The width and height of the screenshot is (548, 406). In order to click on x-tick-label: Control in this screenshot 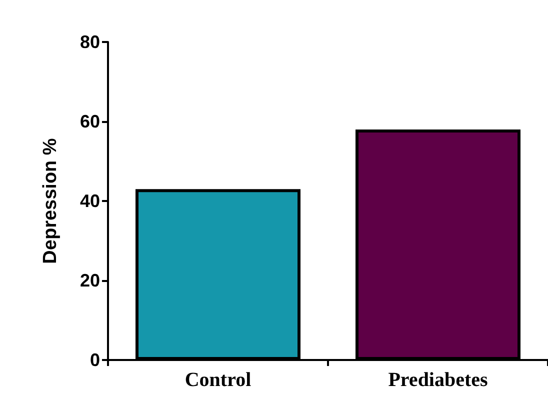, I will do `click(218, 380)`.